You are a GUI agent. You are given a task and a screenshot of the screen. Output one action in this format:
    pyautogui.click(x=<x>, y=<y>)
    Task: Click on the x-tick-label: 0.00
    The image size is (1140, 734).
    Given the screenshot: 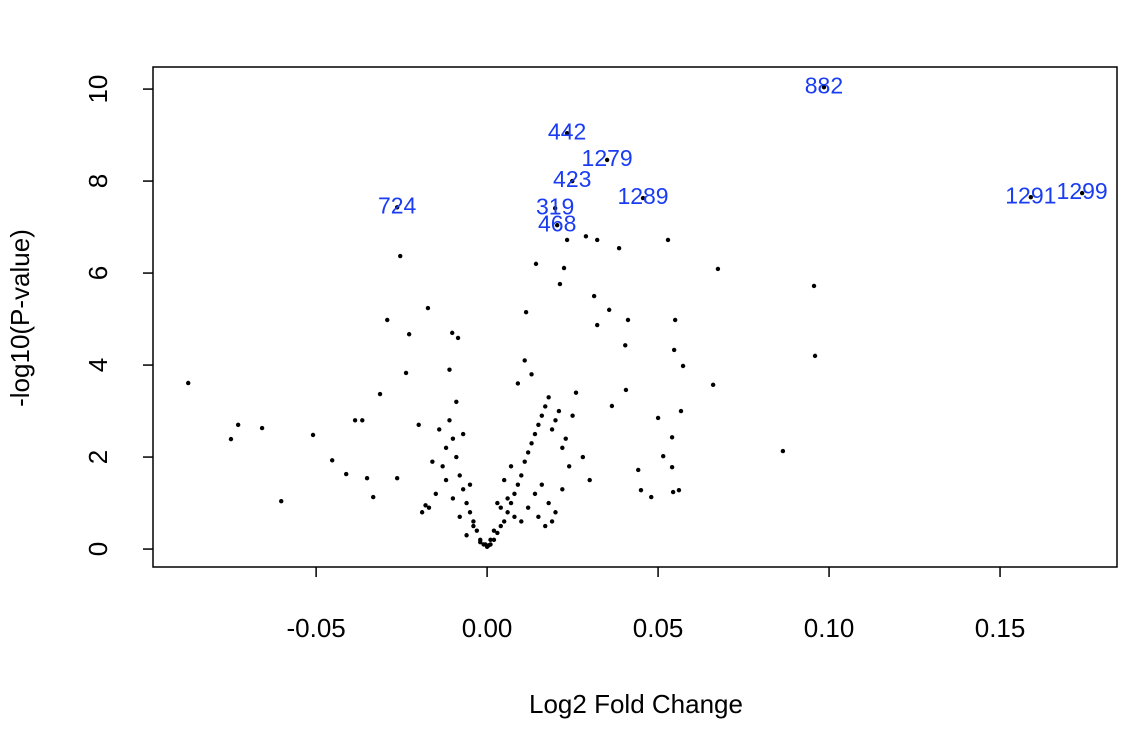 What is the action you would take?
    pyautogui.click(x=487, y=628)
    